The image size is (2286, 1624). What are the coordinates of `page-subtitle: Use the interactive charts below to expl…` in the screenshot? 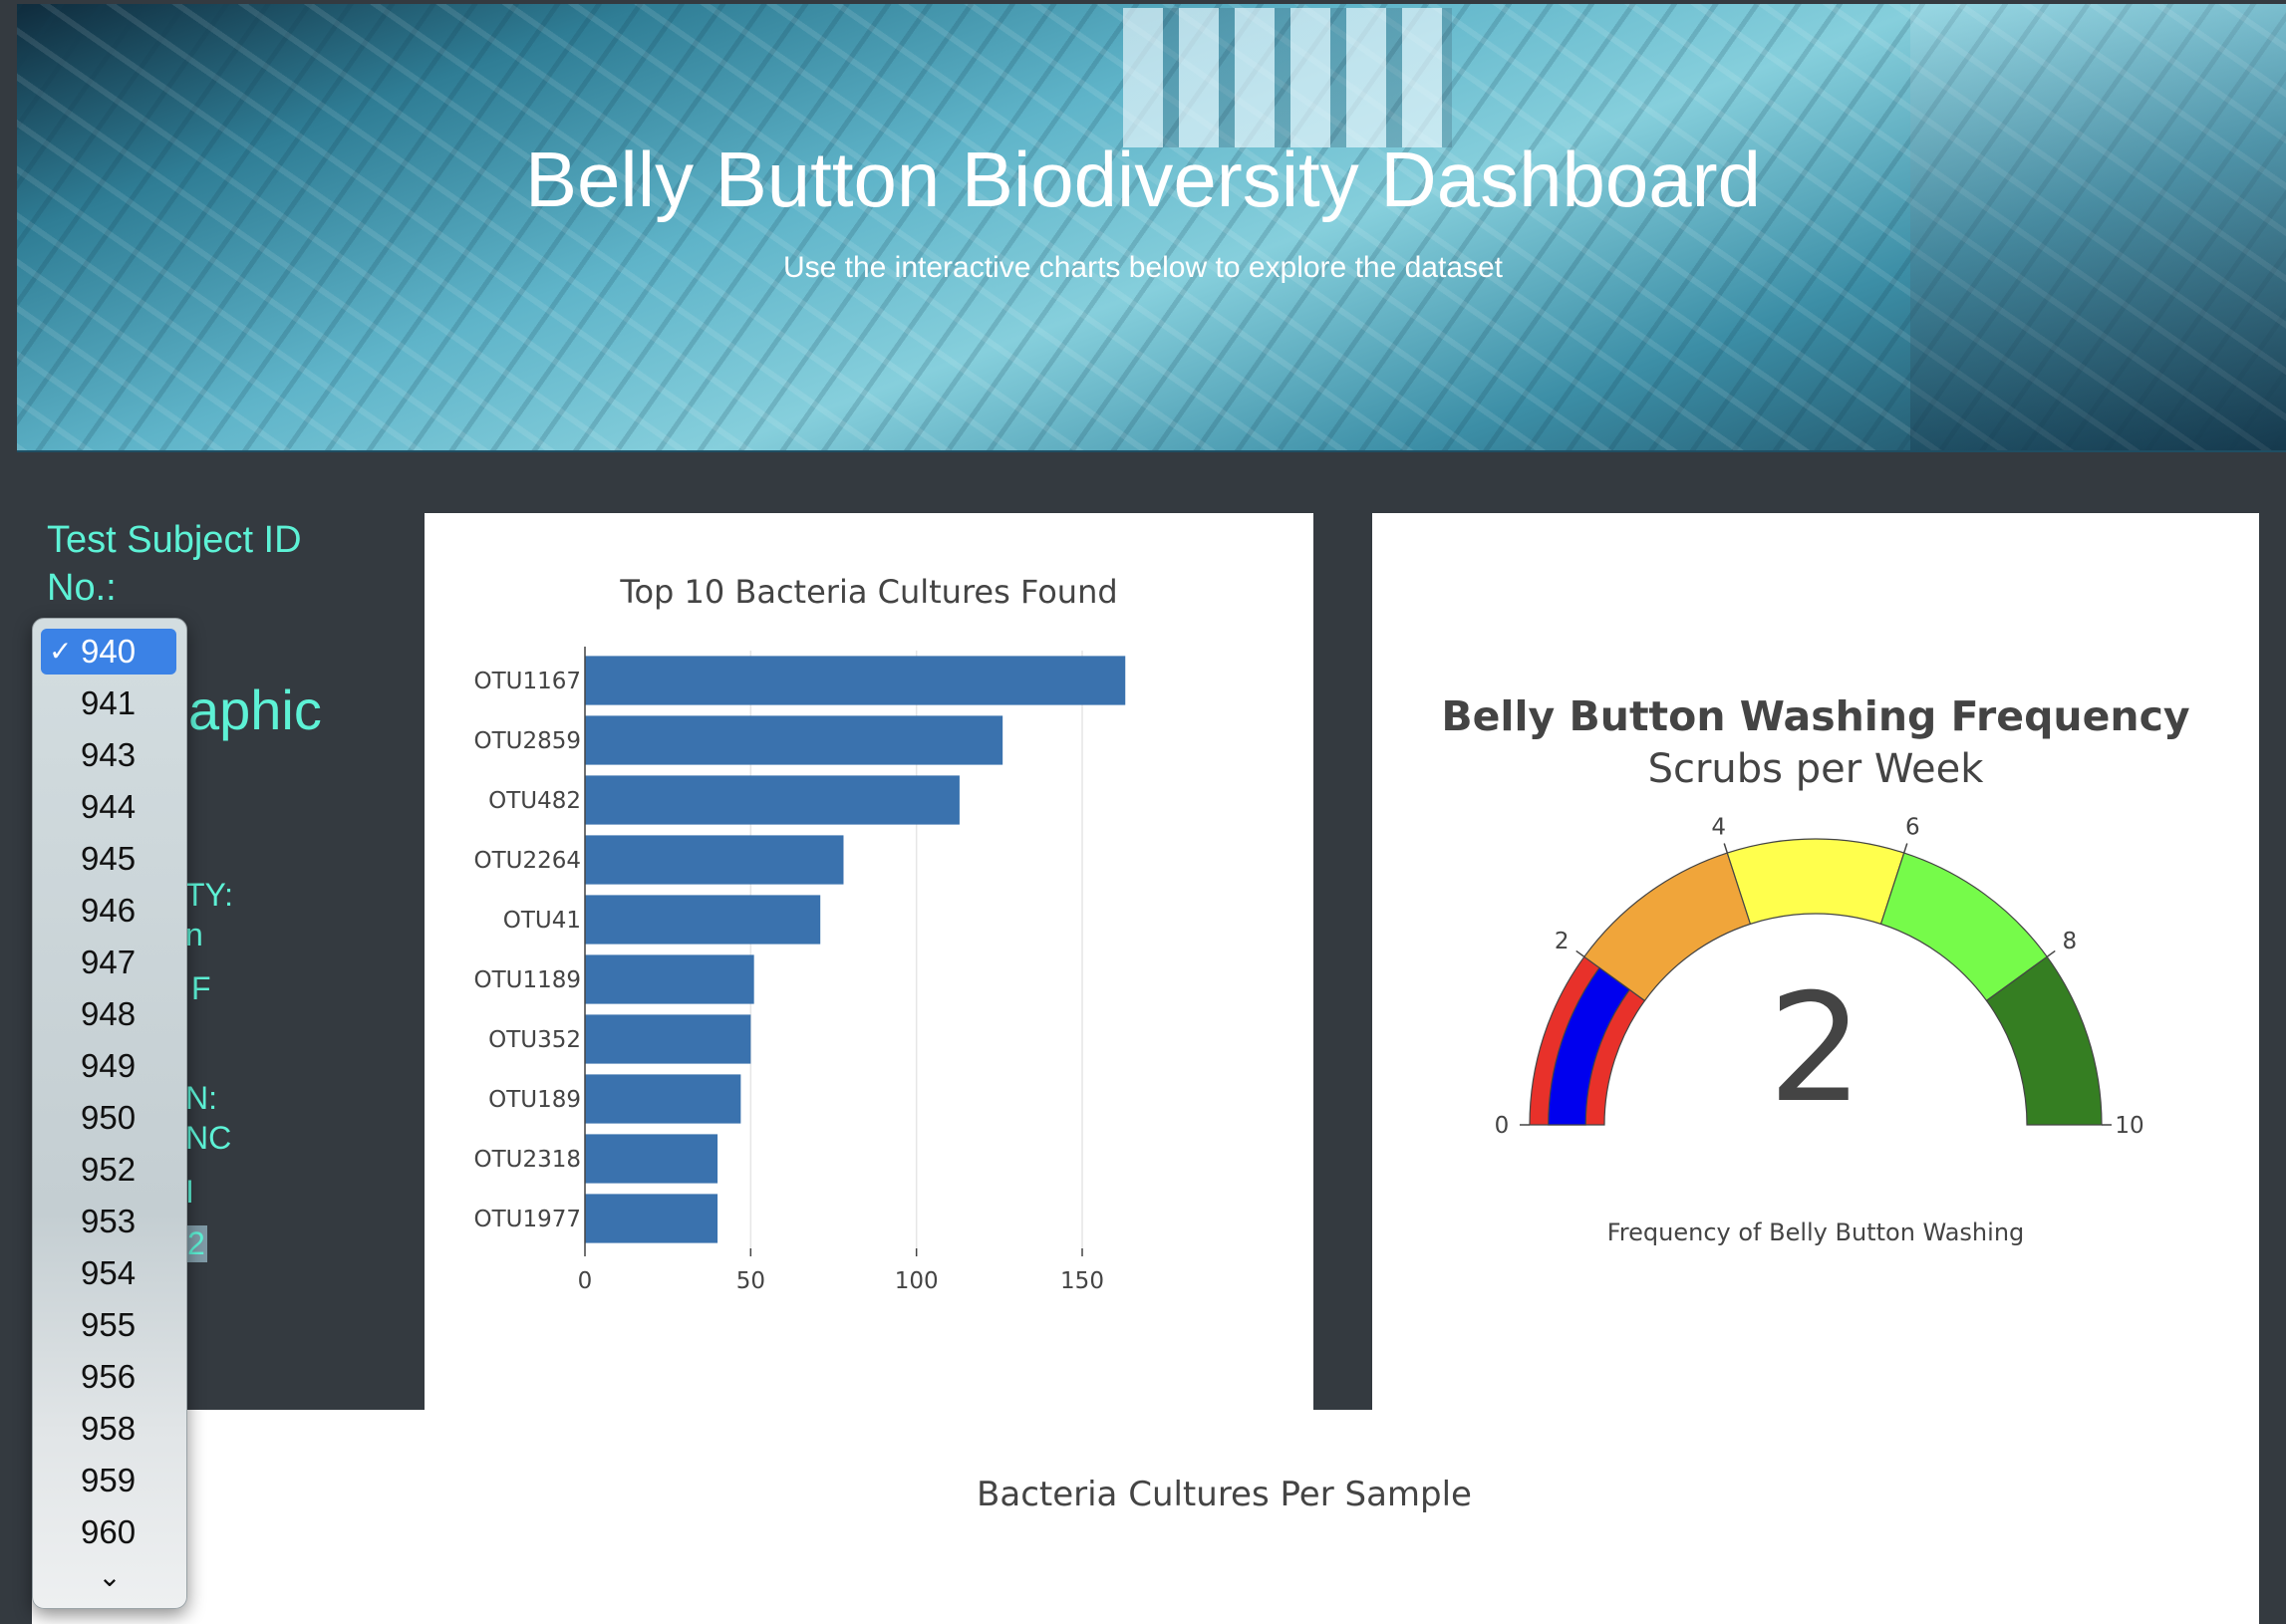 It's located at (1143, 267).